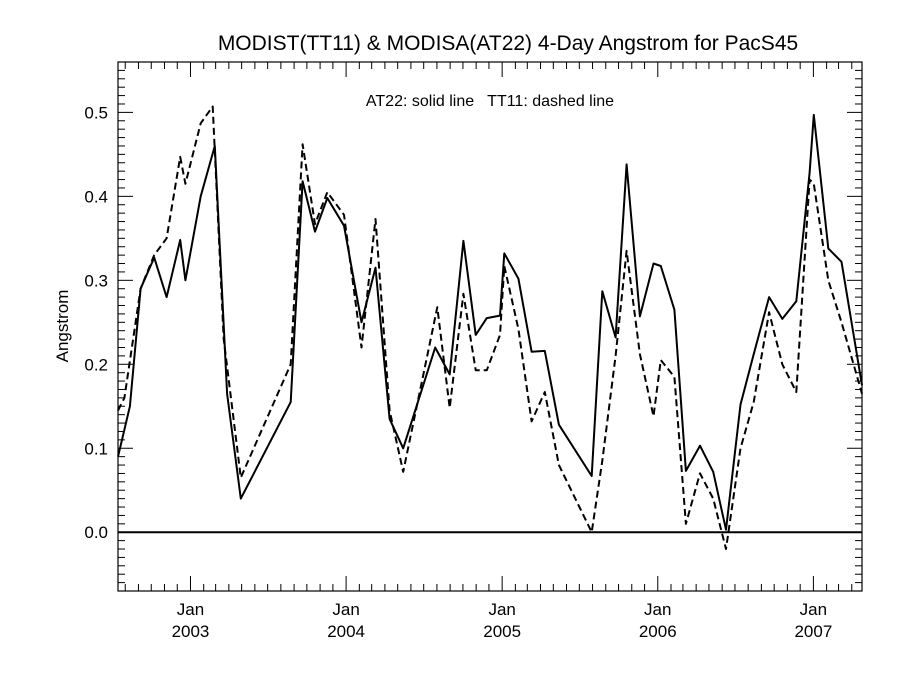  Describe the element at coordinates (96, 196) in the screenshot. I see `y-tick-label: 0.4` at that location.